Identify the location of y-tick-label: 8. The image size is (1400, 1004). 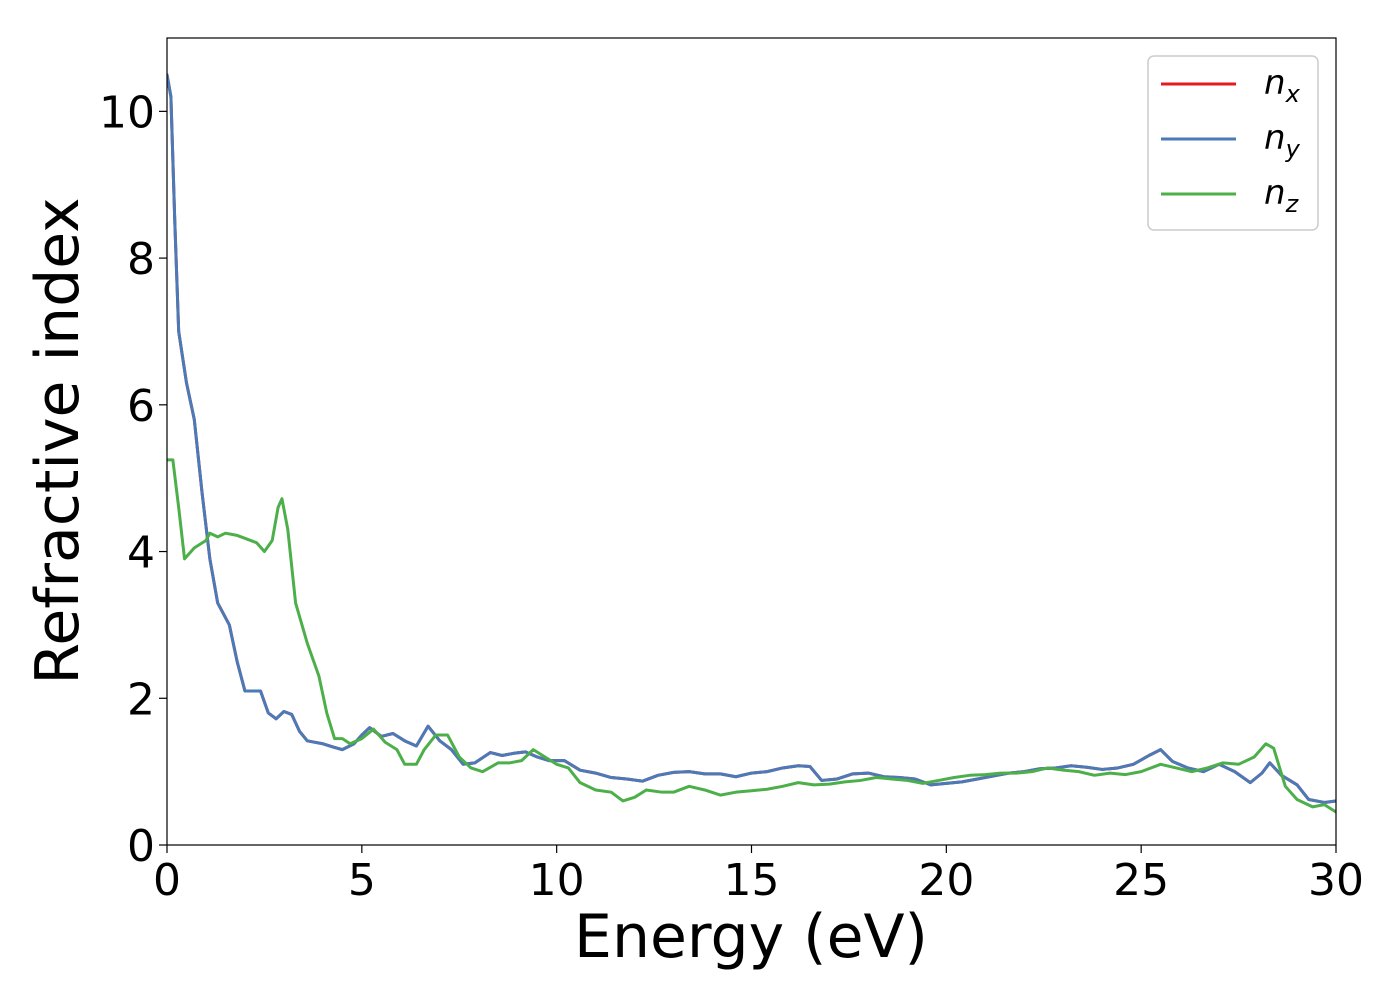
(141, 259).